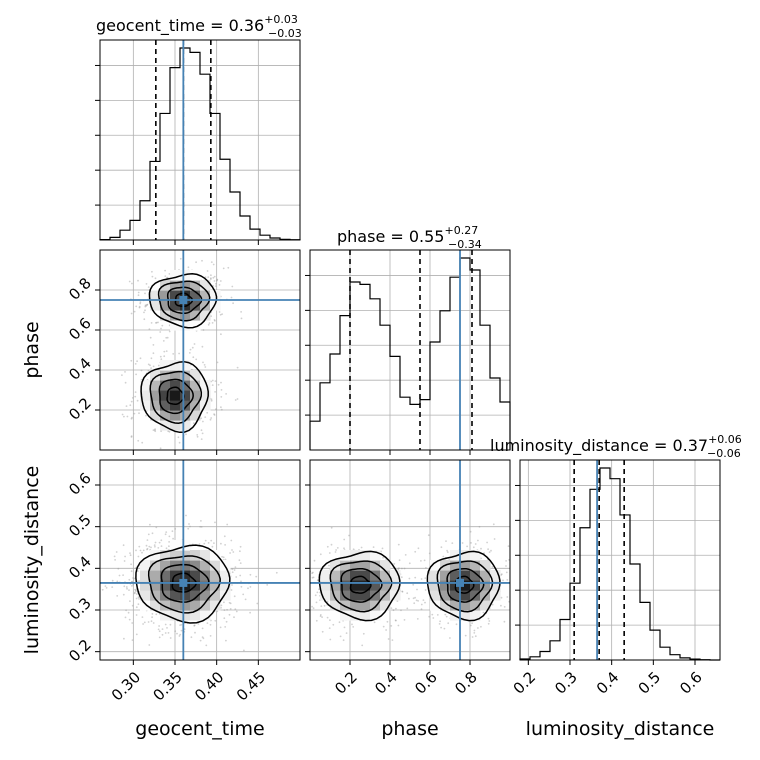 This screenshot has width=760, height=760. I want to click on tick-label-luminosity-distance-y: 0.4, so click(80, 567).